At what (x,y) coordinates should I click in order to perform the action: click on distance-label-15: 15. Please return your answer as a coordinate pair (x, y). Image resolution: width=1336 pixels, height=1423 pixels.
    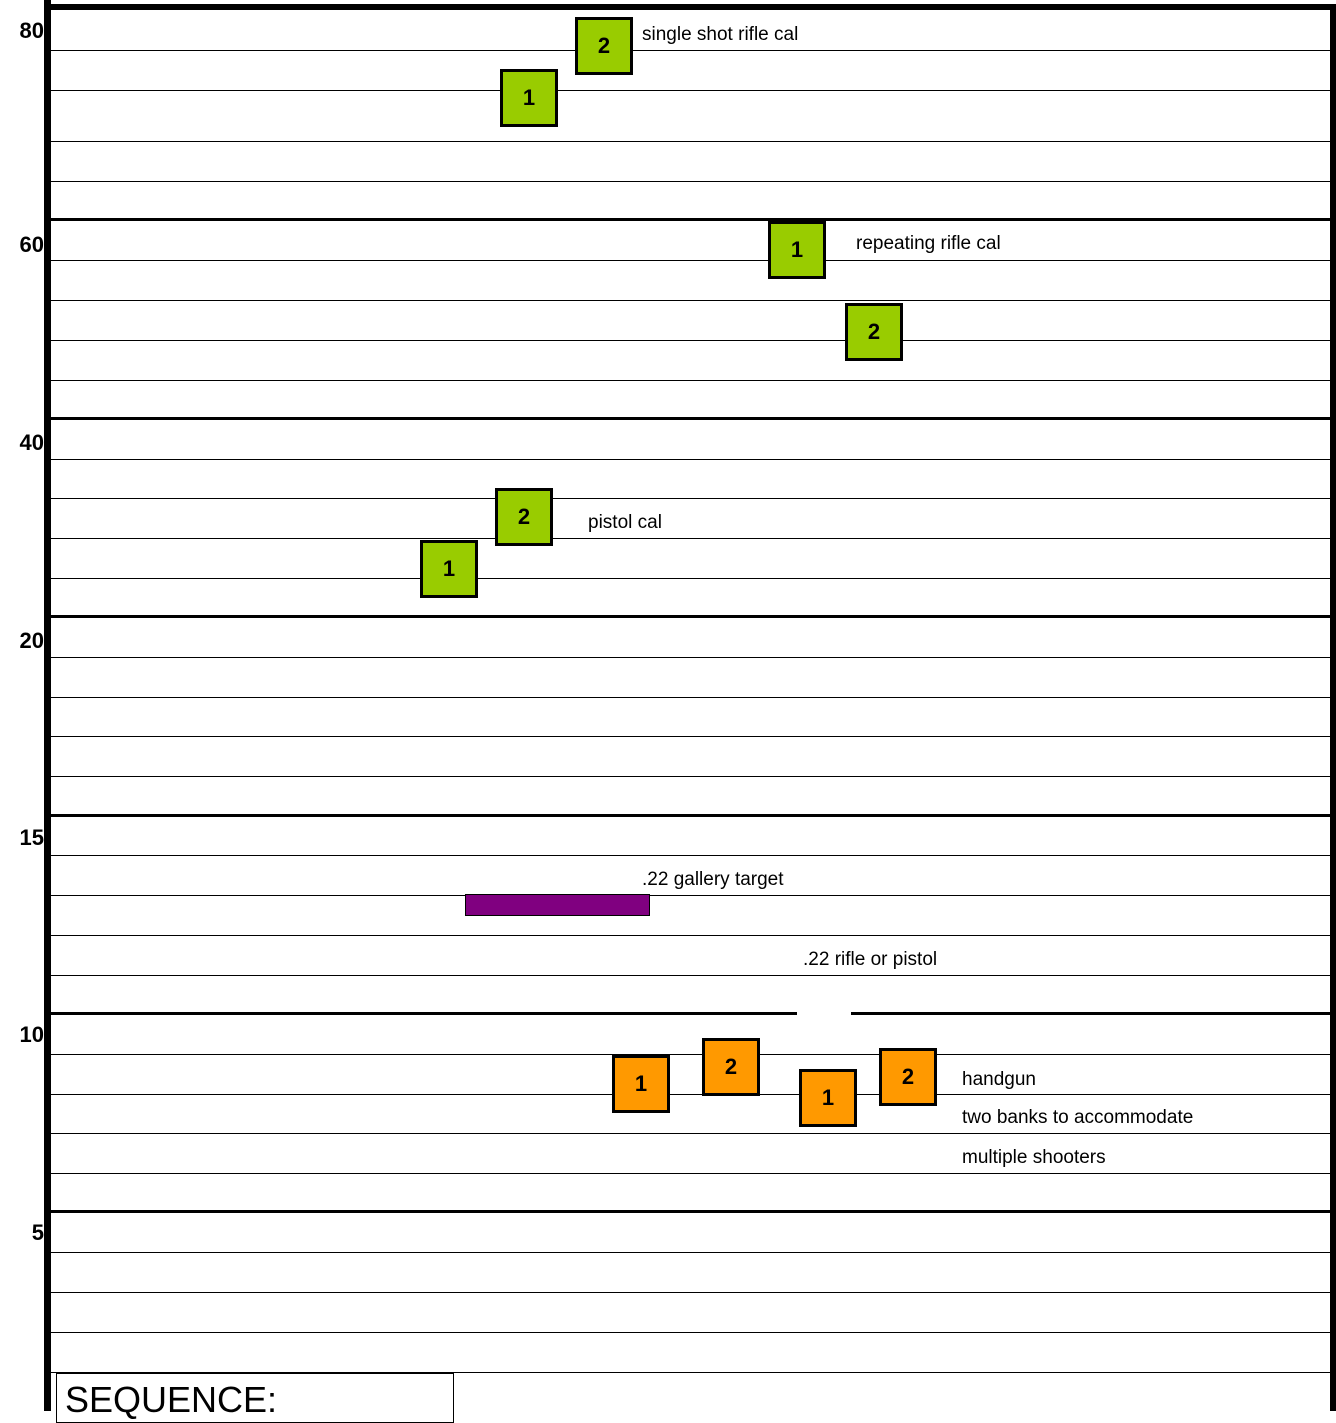
    Looking at the image, I should click on (31, 837).